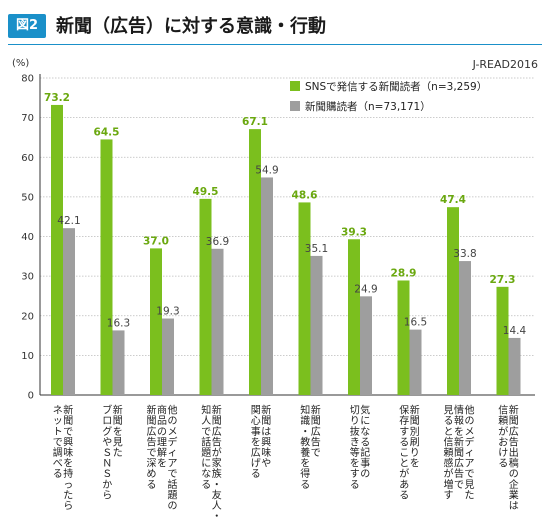 This screenshot has height=524, width=550. I want to click on data-label-series1: 27.3, so click(503, 280).